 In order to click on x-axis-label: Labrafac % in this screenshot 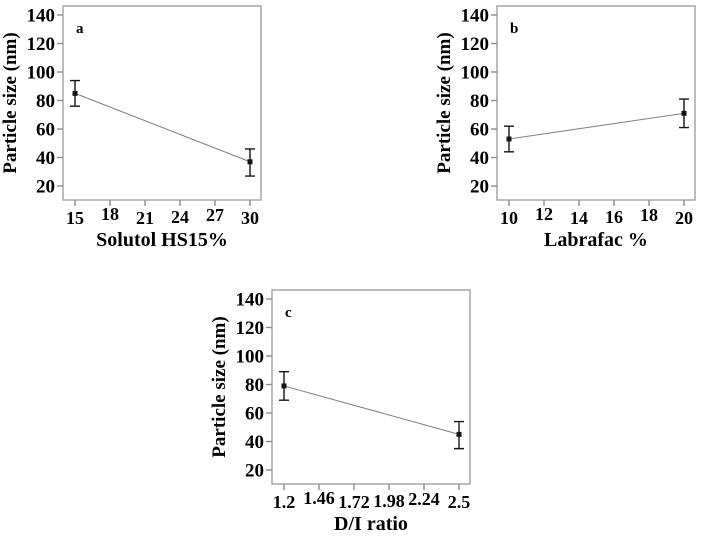, I will do `click(596, 240)`.